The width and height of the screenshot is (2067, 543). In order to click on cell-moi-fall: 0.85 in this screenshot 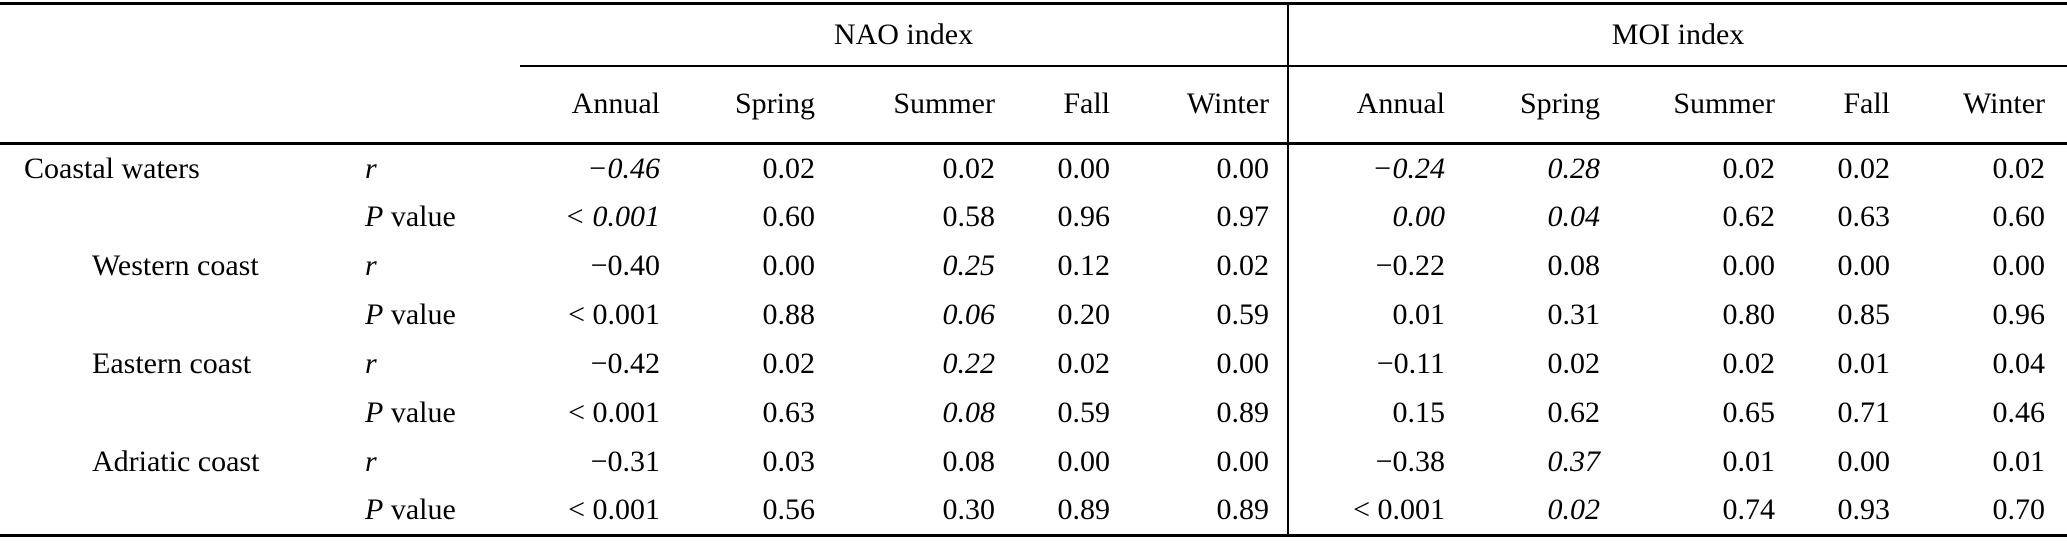, I will do `click(1864, 314)`.